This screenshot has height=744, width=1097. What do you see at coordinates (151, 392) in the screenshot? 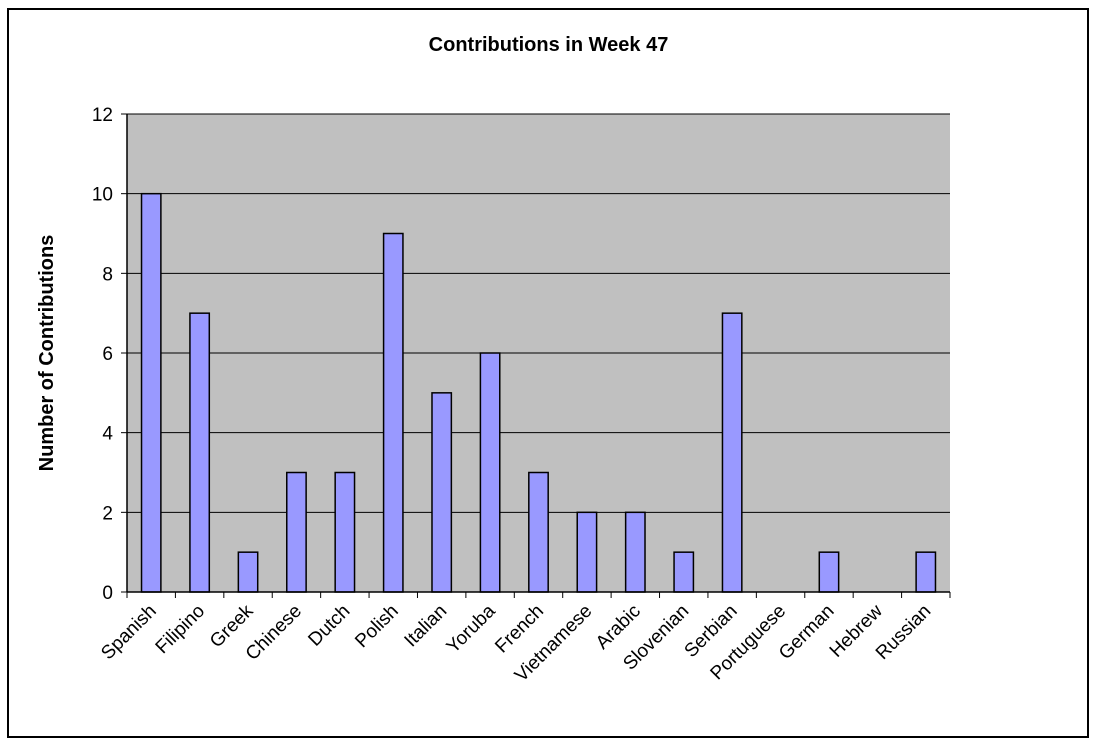
I see `bar-spanish` at bounding box center [151, 392].